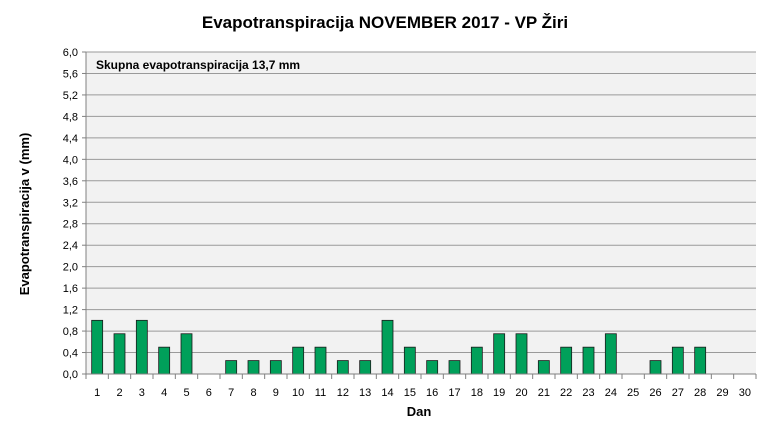 This screenshot has height=439, width=770. Describe the element at coordinates (432, 393) in the screenshot. I see `x-tick-label: 16` at that location.